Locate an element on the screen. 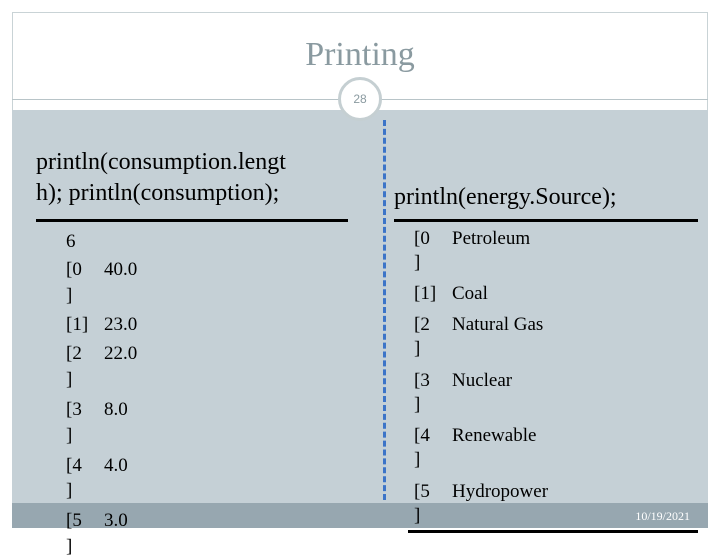  entry-value: 8.0 is located at coordinates (116, 409).